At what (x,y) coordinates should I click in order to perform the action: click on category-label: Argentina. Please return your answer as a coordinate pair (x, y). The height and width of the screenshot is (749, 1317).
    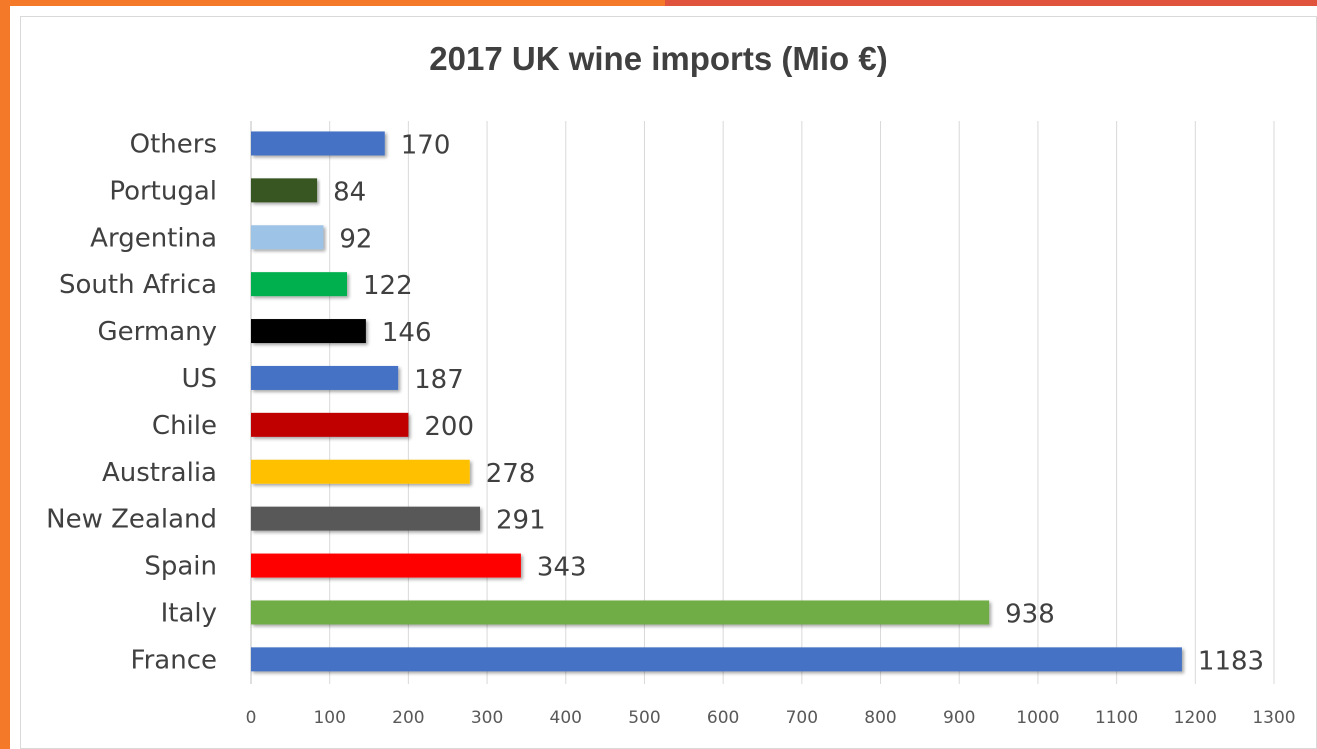
    Looking at the image, I should click on (153, 238).